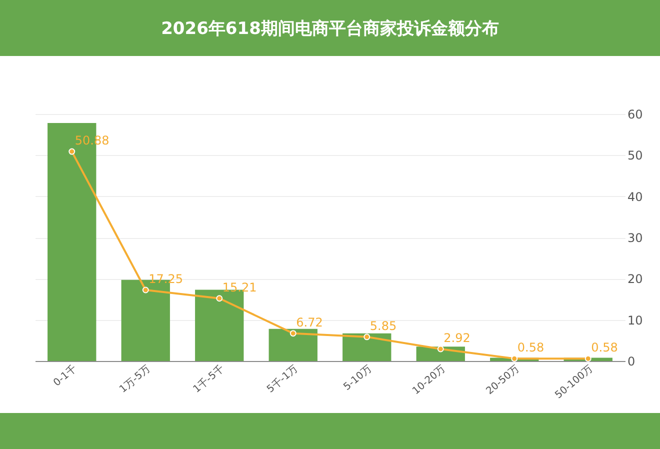  What do you see at coordinates (135, 380) in the screenshot?
I see `x-tick-label: 1万-5万` at bounding box center [135, 380].